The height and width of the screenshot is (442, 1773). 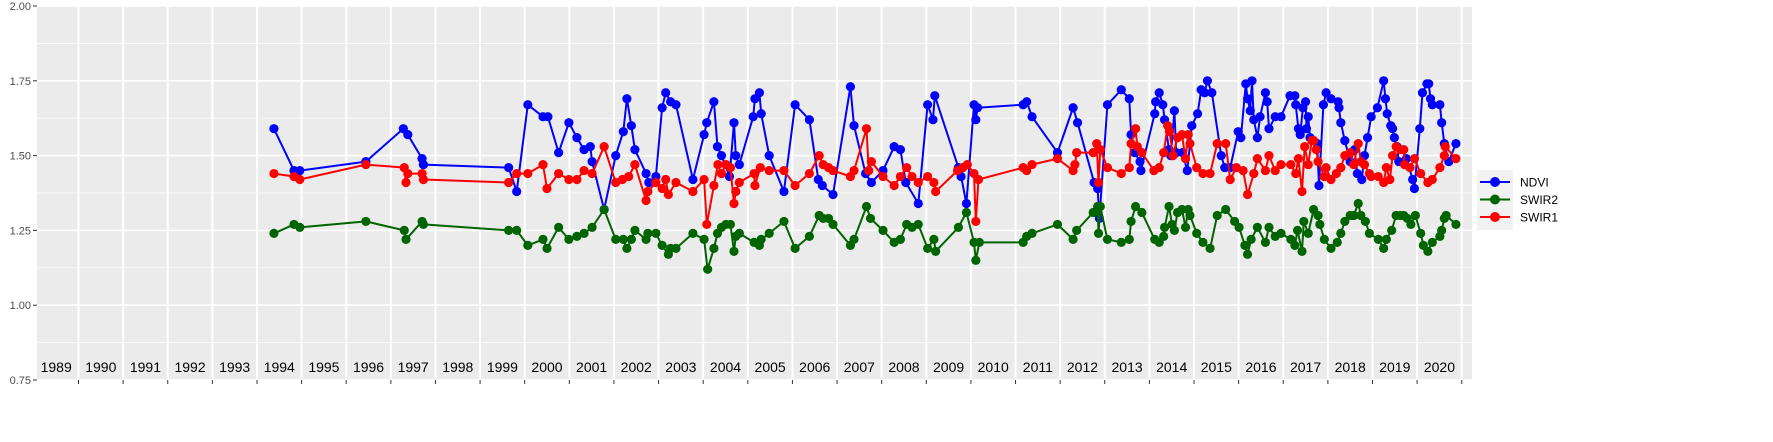 What do you see at coordinates (770, 367) in the screenshot?
I see `year-label: 2005` at bounding box center [770, 367].